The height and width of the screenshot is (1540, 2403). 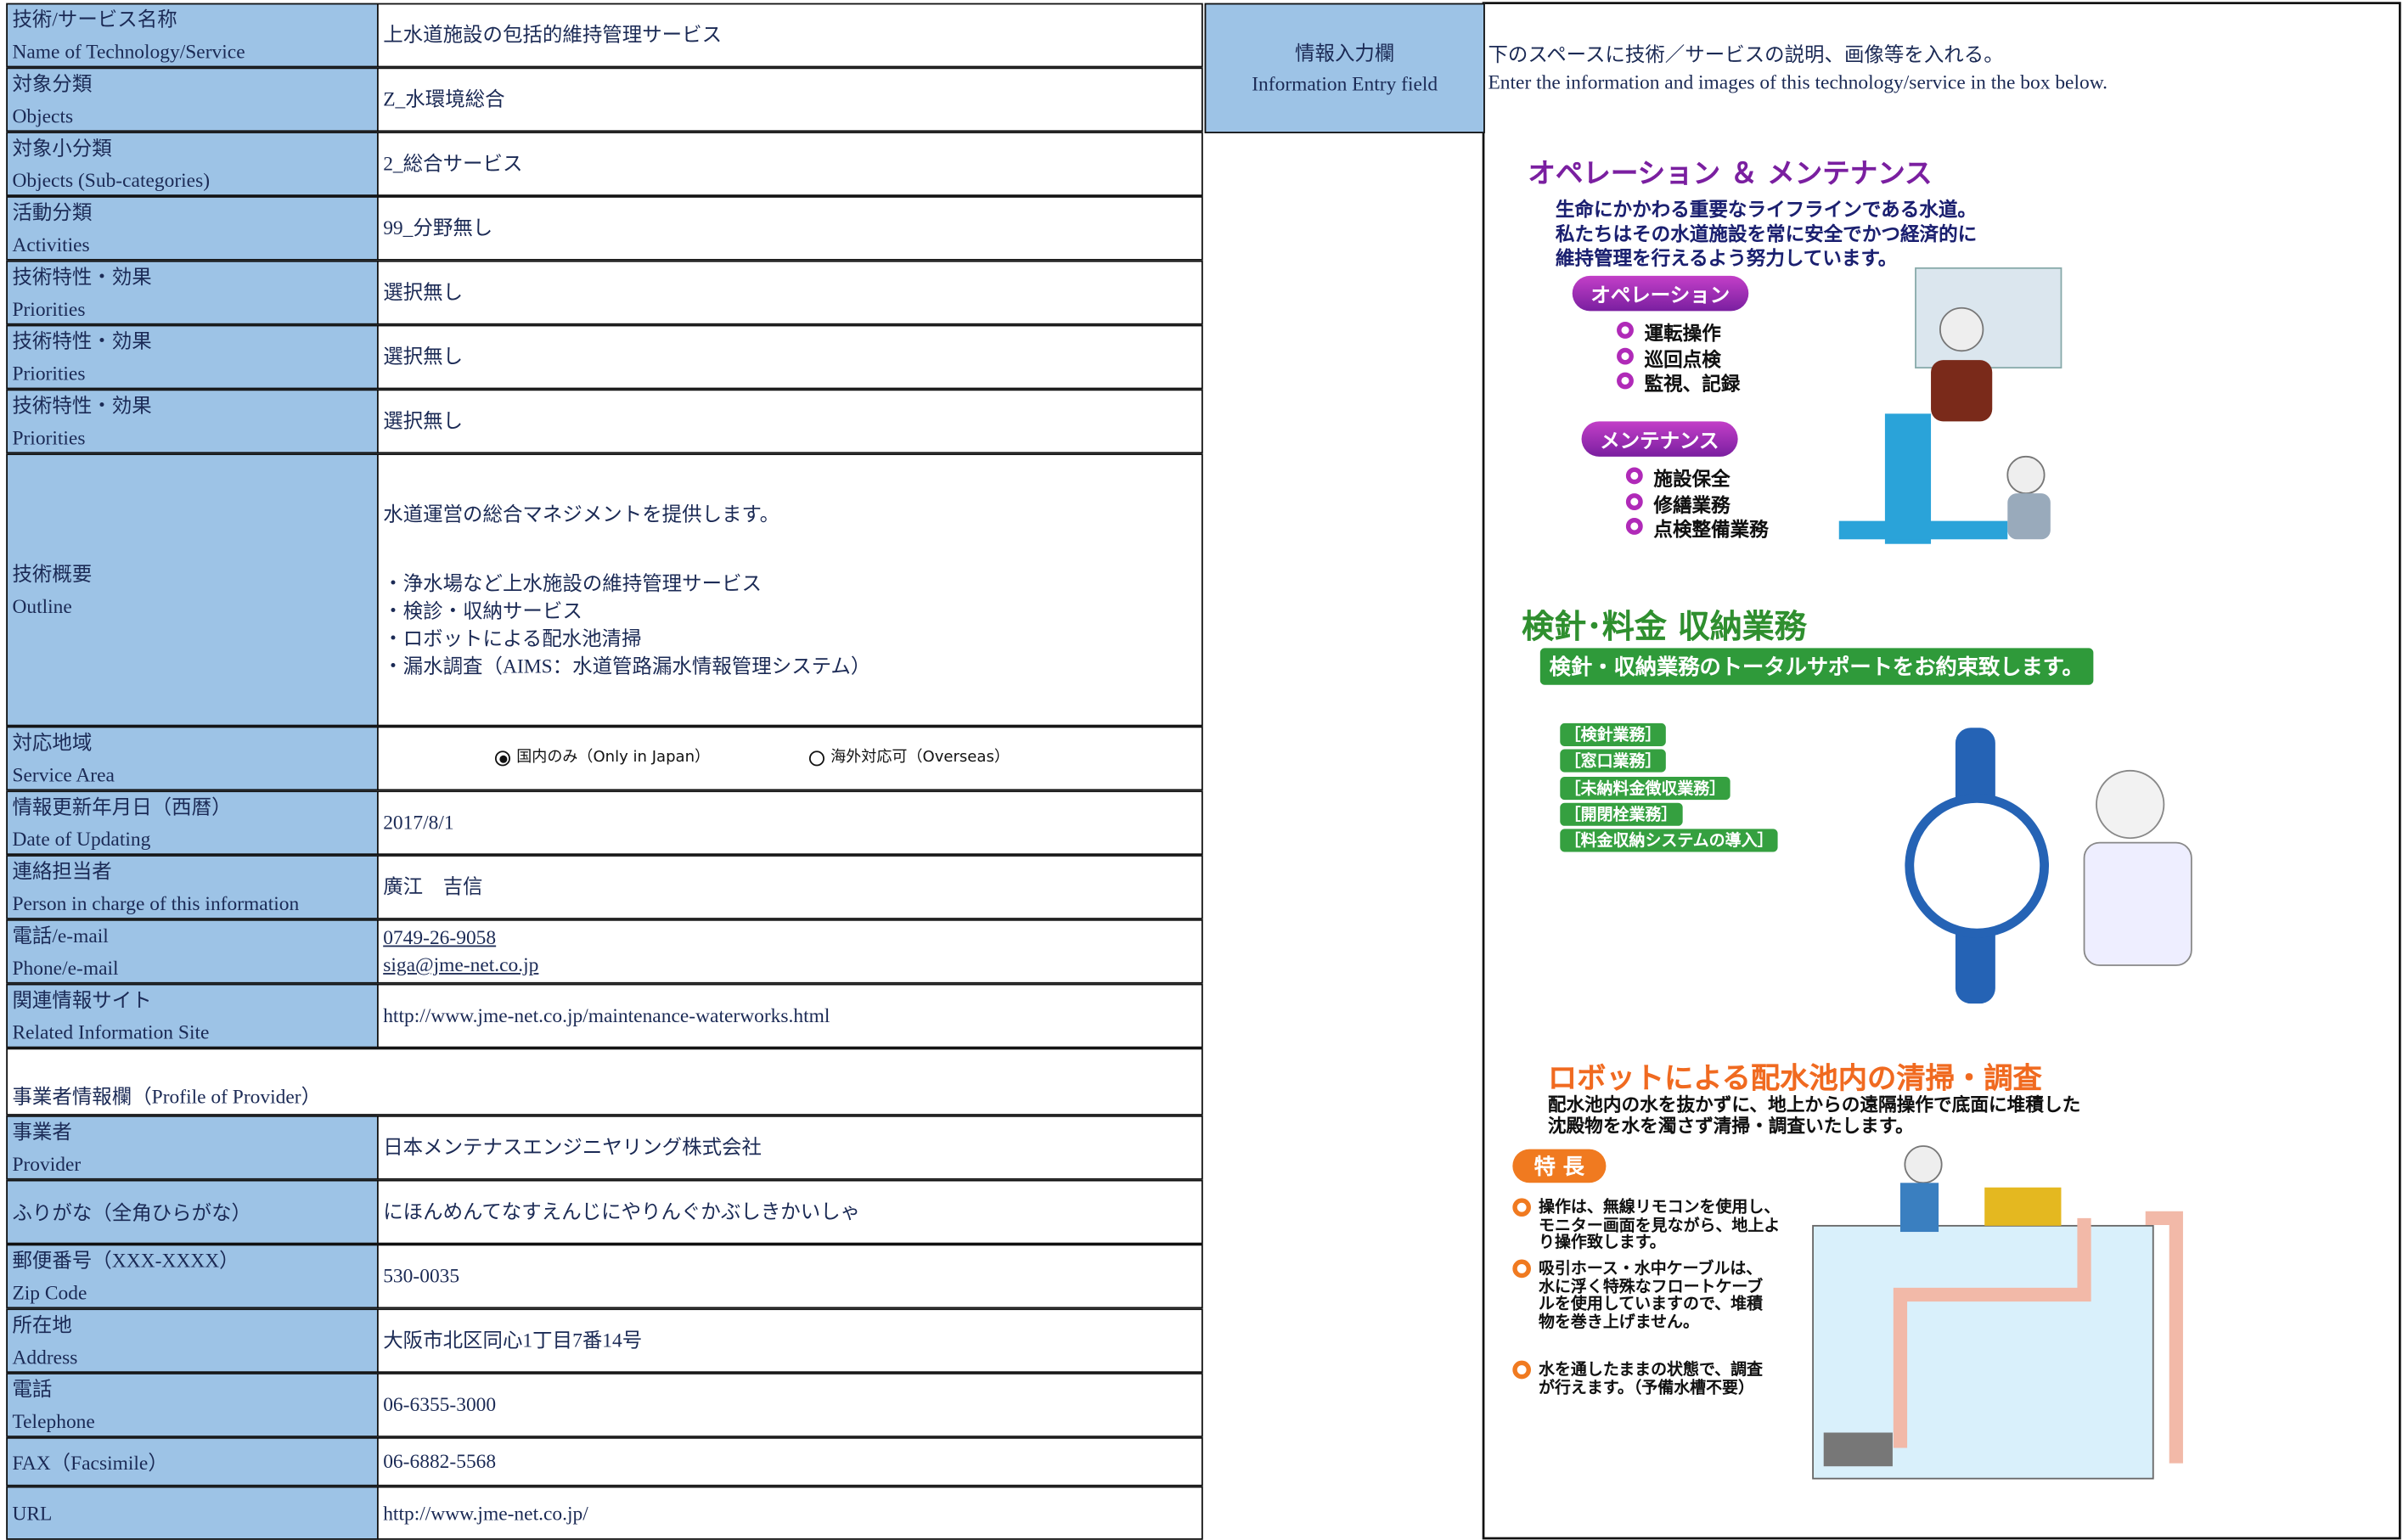 I want to click on ill-item: 監視、記録, so click(x=1692, y=384).